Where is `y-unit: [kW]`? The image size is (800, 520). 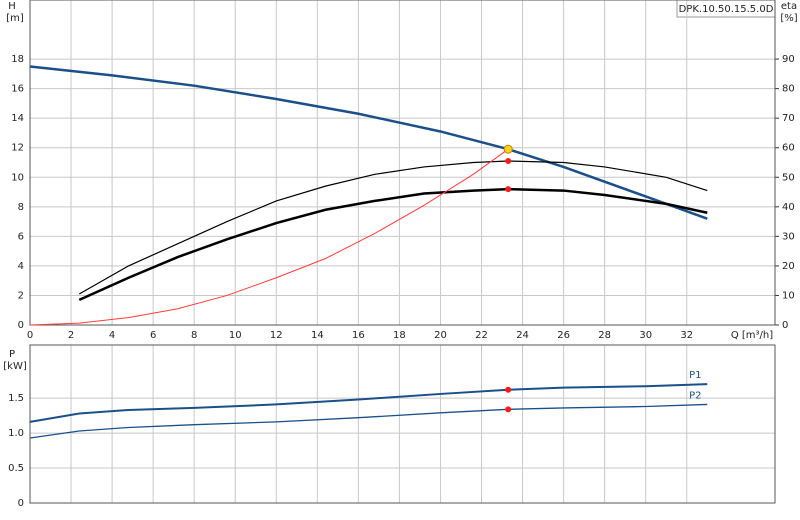
y-unit: [kW] is located at coordinates (15, 366).